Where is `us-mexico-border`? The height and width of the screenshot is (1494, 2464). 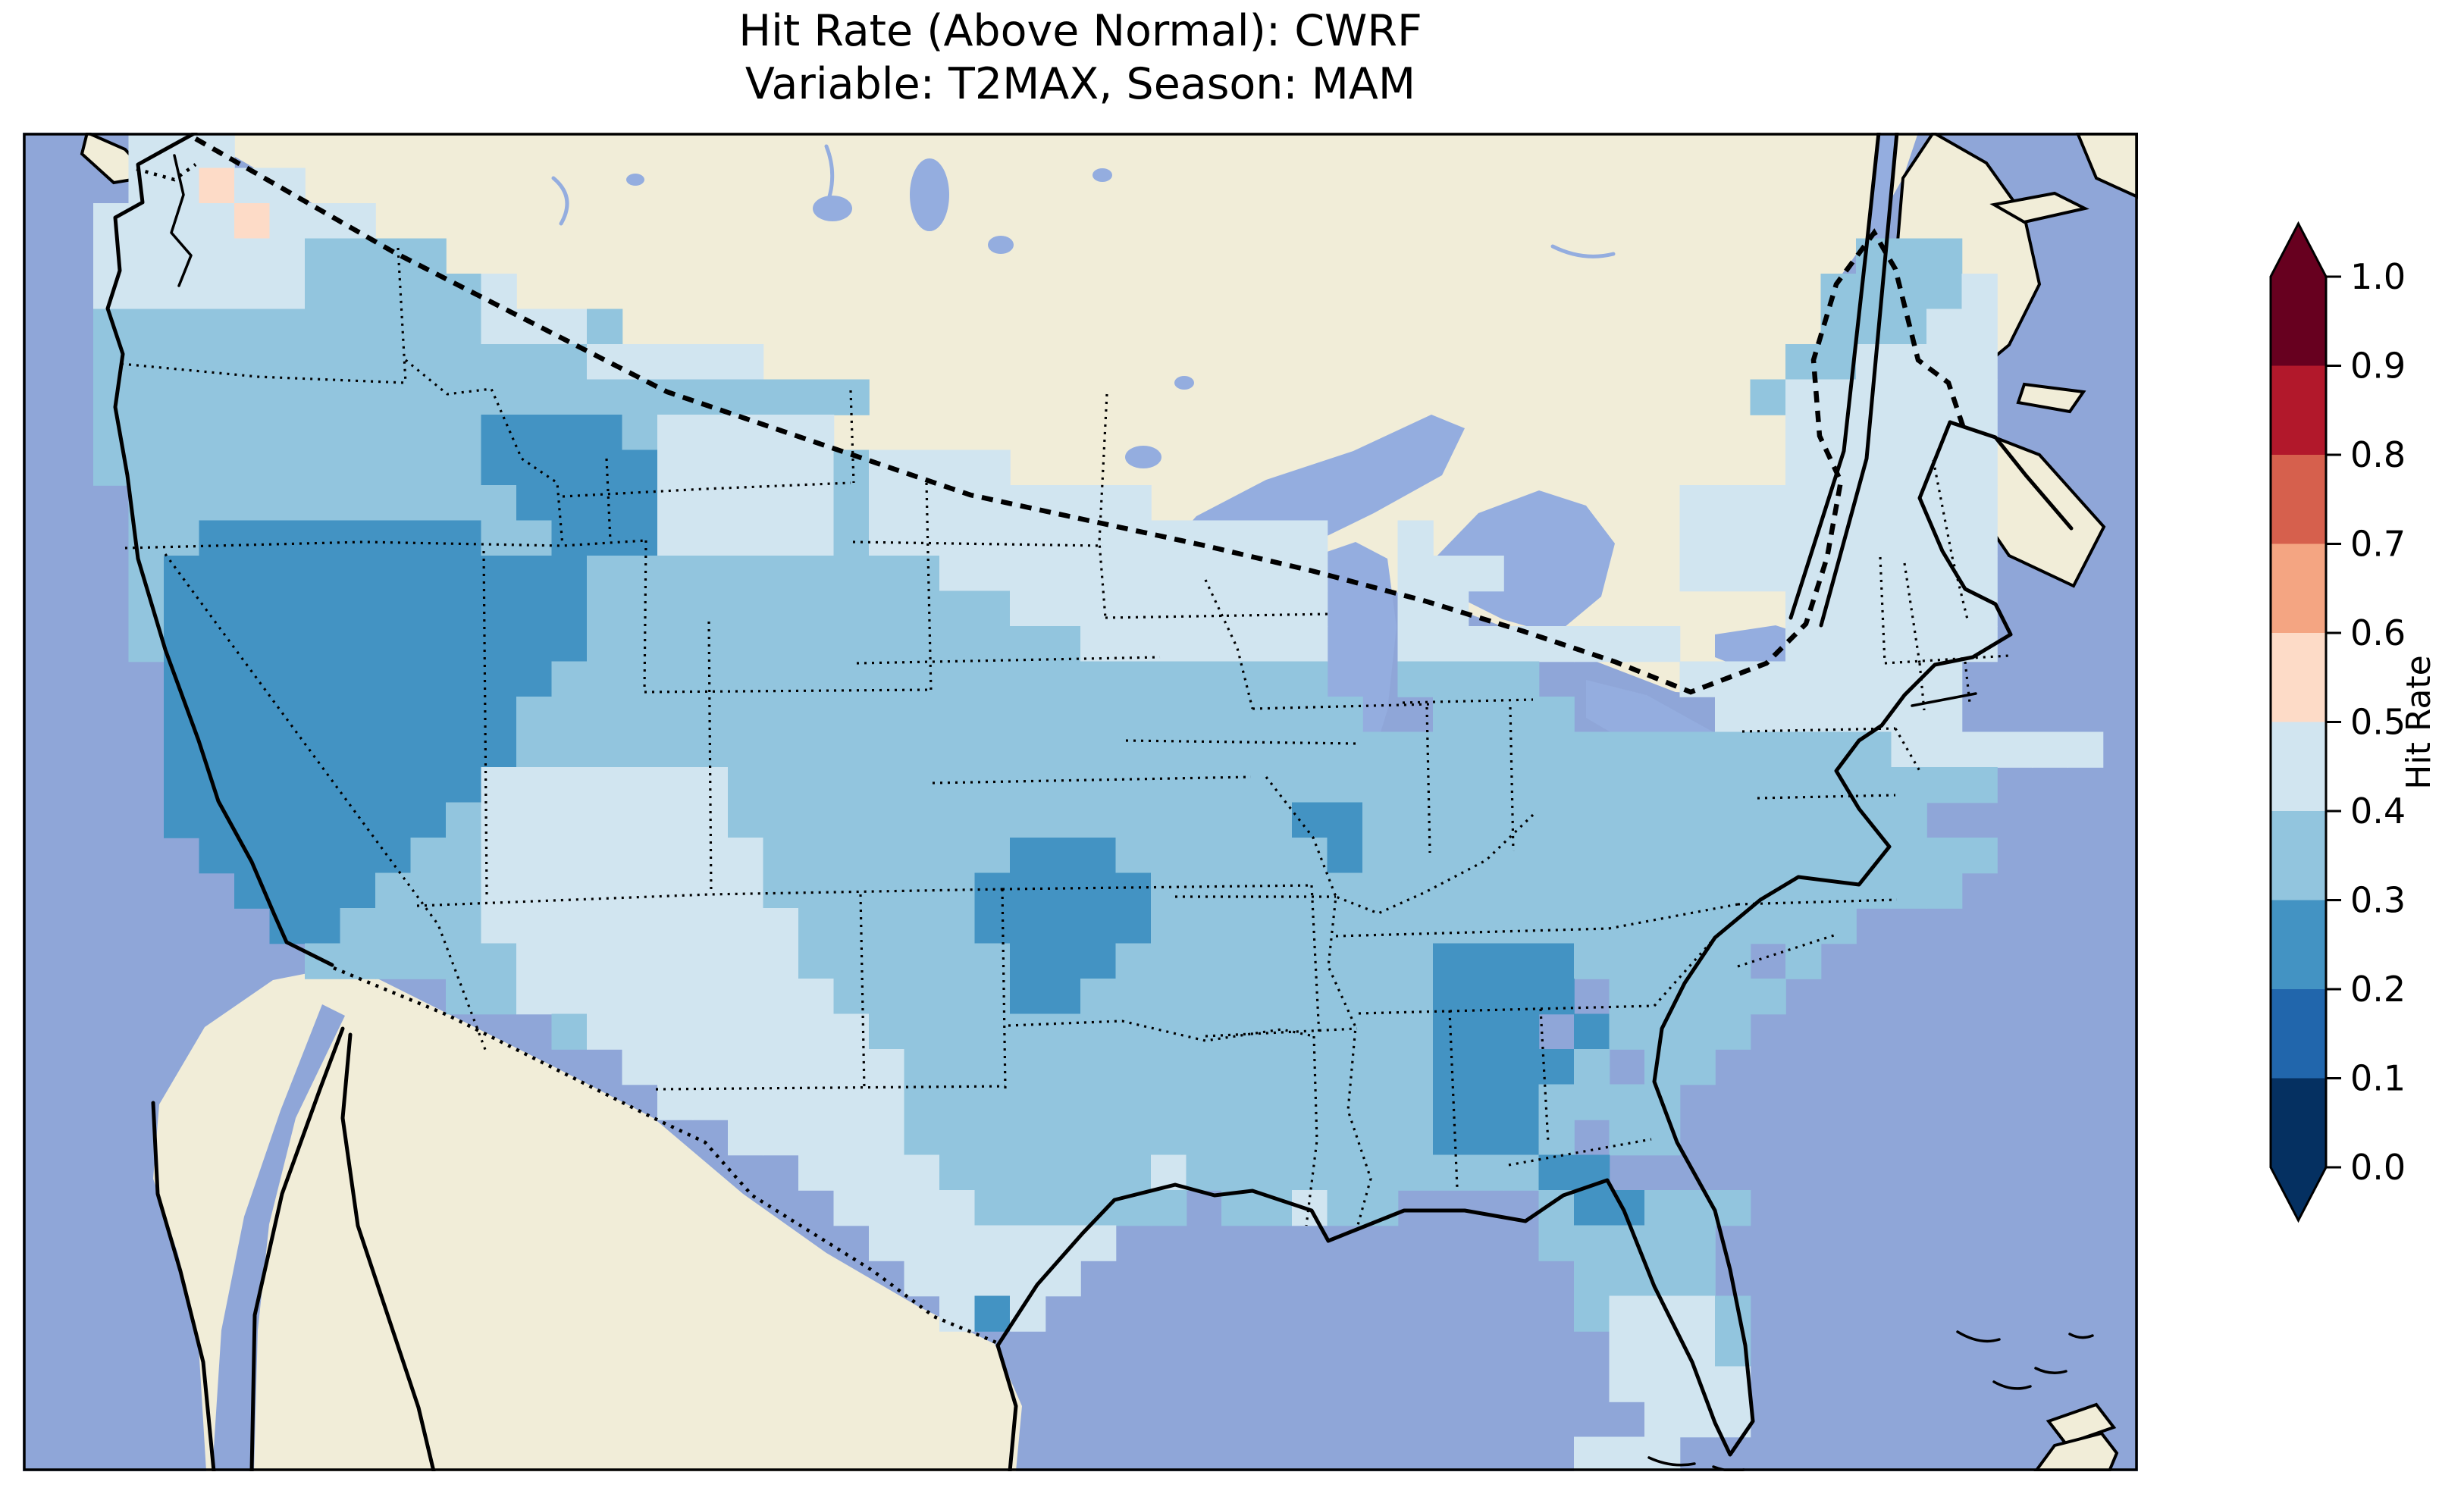
us-mexico-border is located at coordinates (665, 1155).